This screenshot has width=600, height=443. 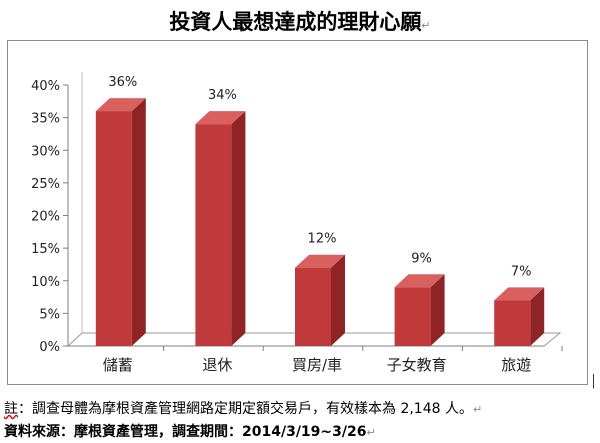 What do you see at coordinates (118, 365) in the screenshot?
I see `category-label: 儲蓄` at bounding box center [118, 365].